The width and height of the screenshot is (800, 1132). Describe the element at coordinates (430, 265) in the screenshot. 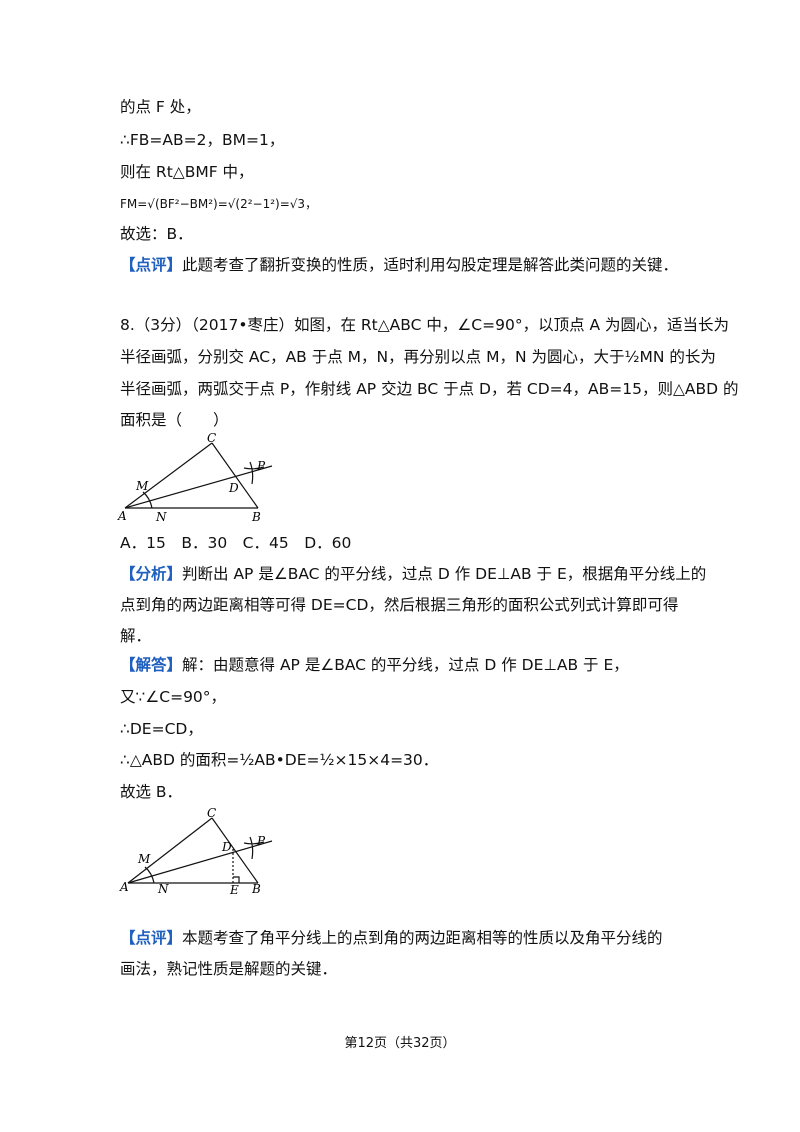

I see `text: 此题考查了翻折变换的性质，适时利用勾股定理是解答此类问题的关键．` at that location.